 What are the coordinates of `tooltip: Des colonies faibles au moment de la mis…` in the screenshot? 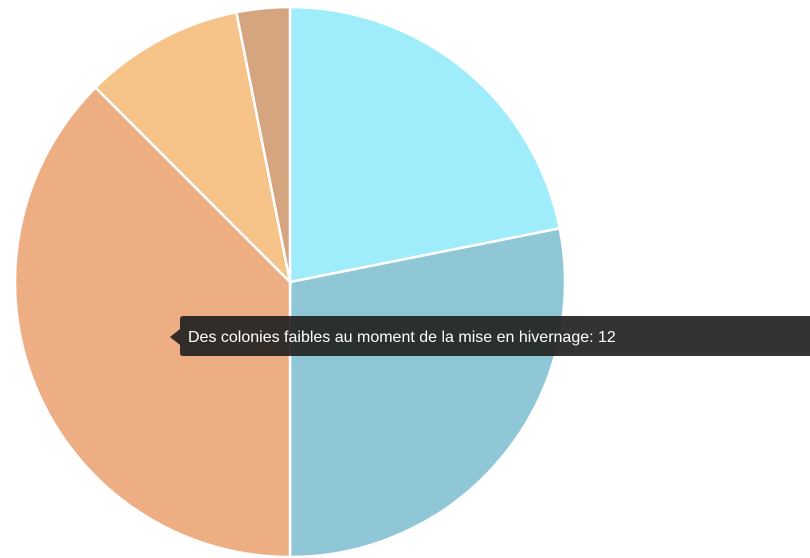 It's located at (490, 336).